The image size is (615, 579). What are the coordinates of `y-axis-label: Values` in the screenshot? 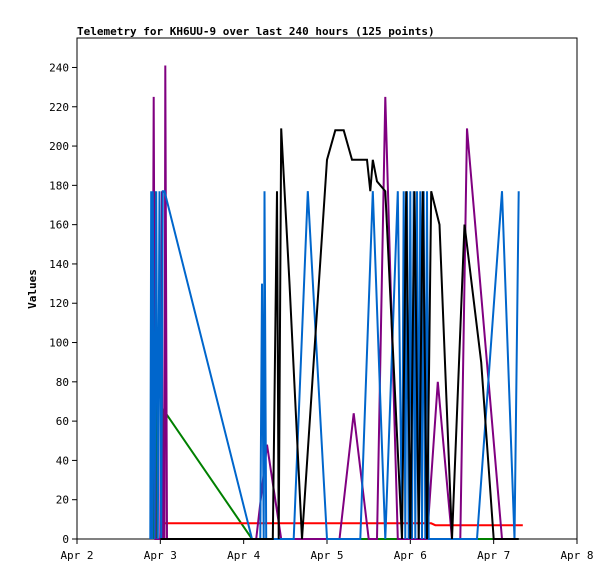 It's located at (32, 289).